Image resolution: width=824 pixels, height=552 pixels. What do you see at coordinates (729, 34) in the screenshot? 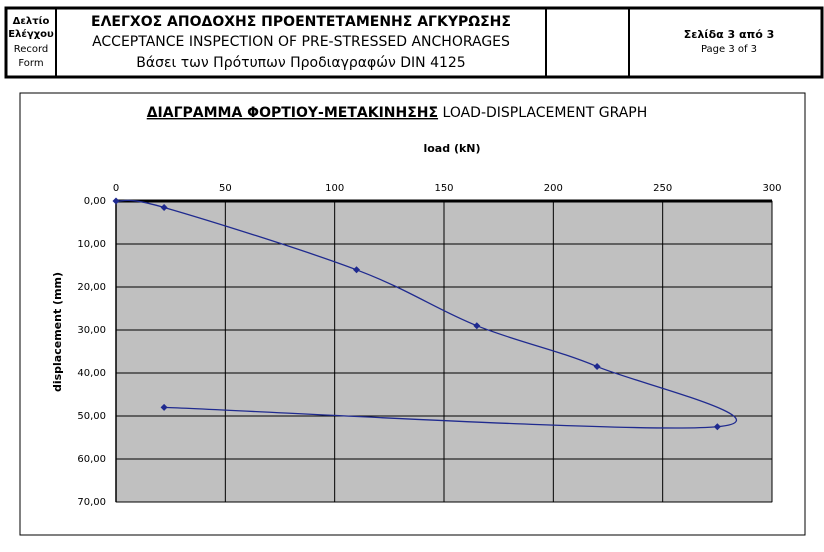
I see `page-number: Σελίδα 3 από 3` at bounding box center [729, 34].